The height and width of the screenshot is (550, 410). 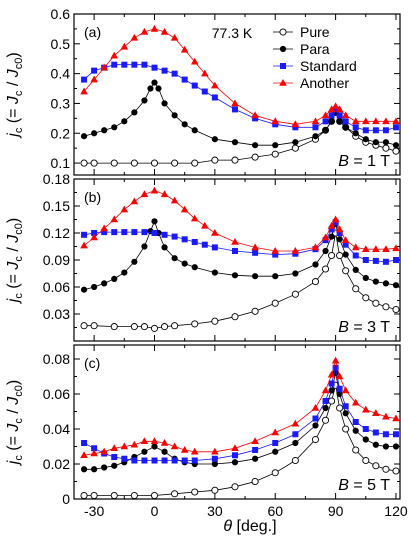 I want to click on panel-label: (b), so click(x=92, y=197).